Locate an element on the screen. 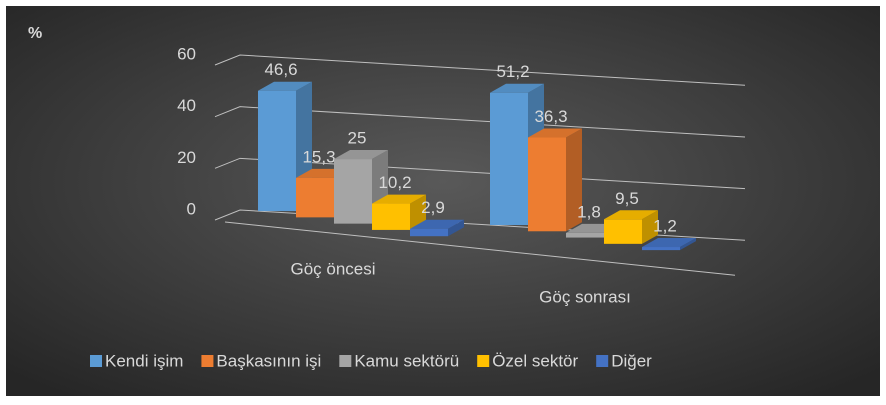 The height and width of the screenshot is (405, 886). data-label: 1,8 is located at coordinates (589, 211).